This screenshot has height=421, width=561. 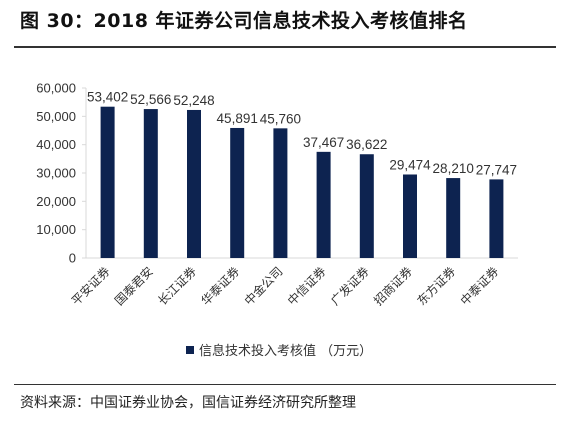 I want to click on category-label: 国泰君安, so click(x=133, y=286).